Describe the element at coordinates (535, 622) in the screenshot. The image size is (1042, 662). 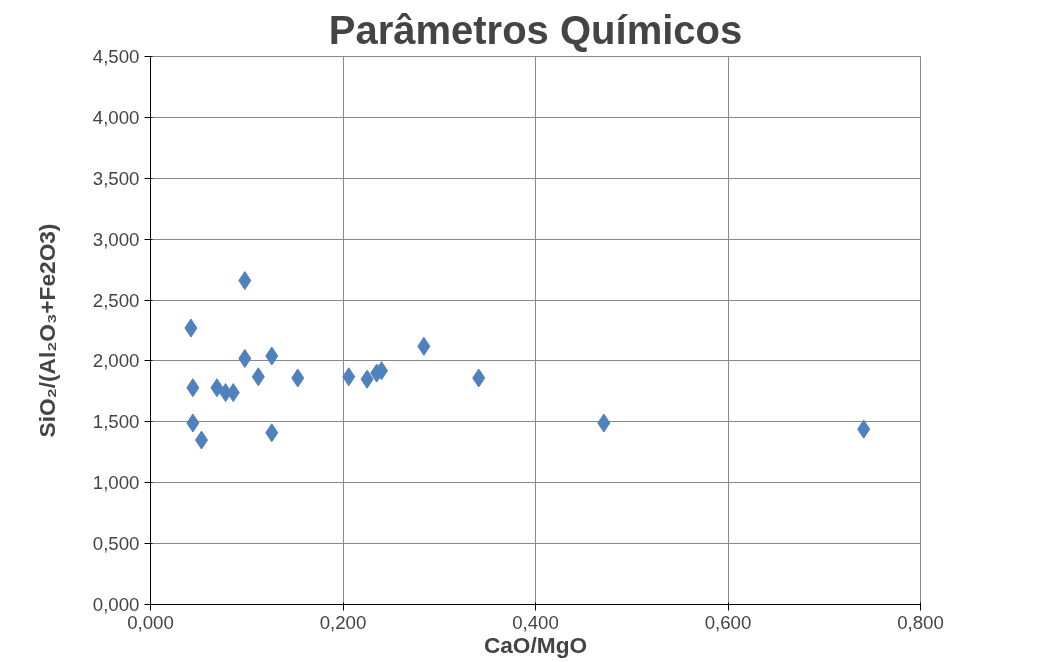
I see `x-tick-label: 0,400` at that location.